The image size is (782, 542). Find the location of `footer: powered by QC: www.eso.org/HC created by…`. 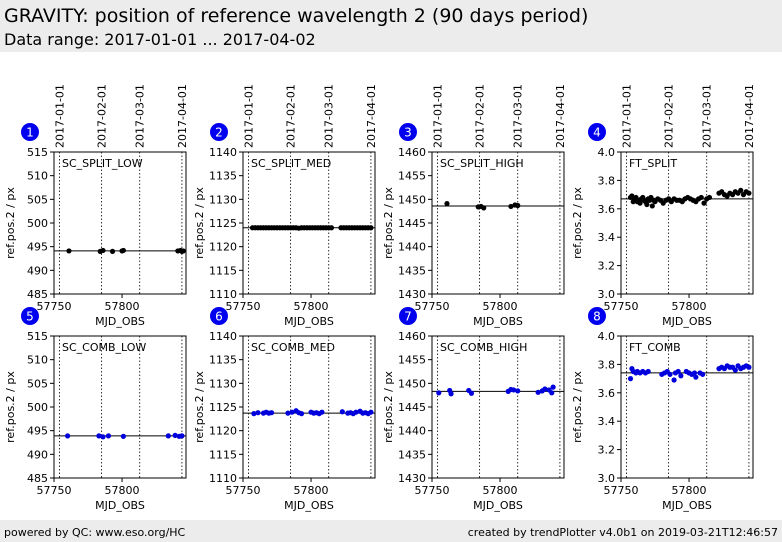

footer: powered by QC: www.eso.org/HC created by… is located at coordinates (391, 531).